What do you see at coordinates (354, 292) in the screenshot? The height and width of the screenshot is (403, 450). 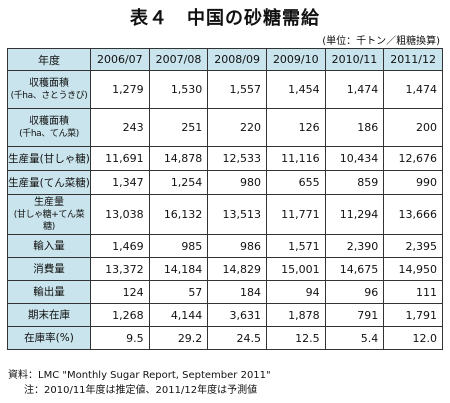 I see `table-cell: 96` at bounding box center [354, 292].